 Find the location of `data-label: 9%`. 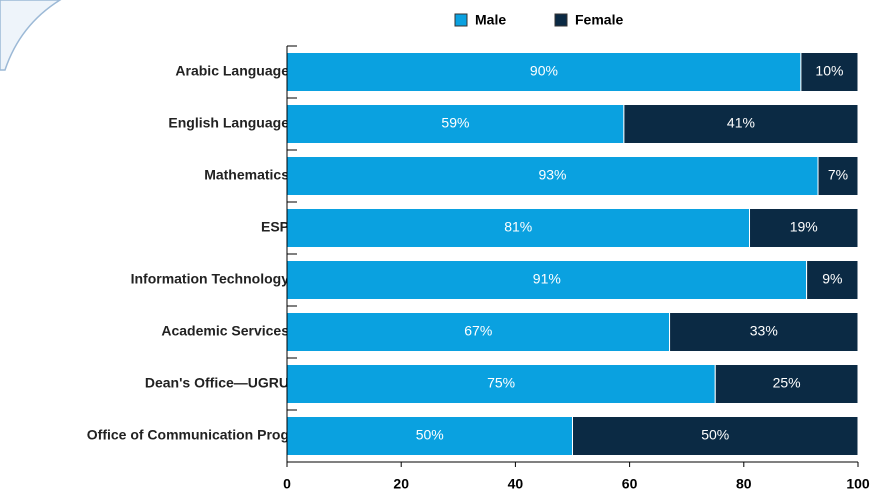

data-label: 9% is located at coordinates (832, 279).